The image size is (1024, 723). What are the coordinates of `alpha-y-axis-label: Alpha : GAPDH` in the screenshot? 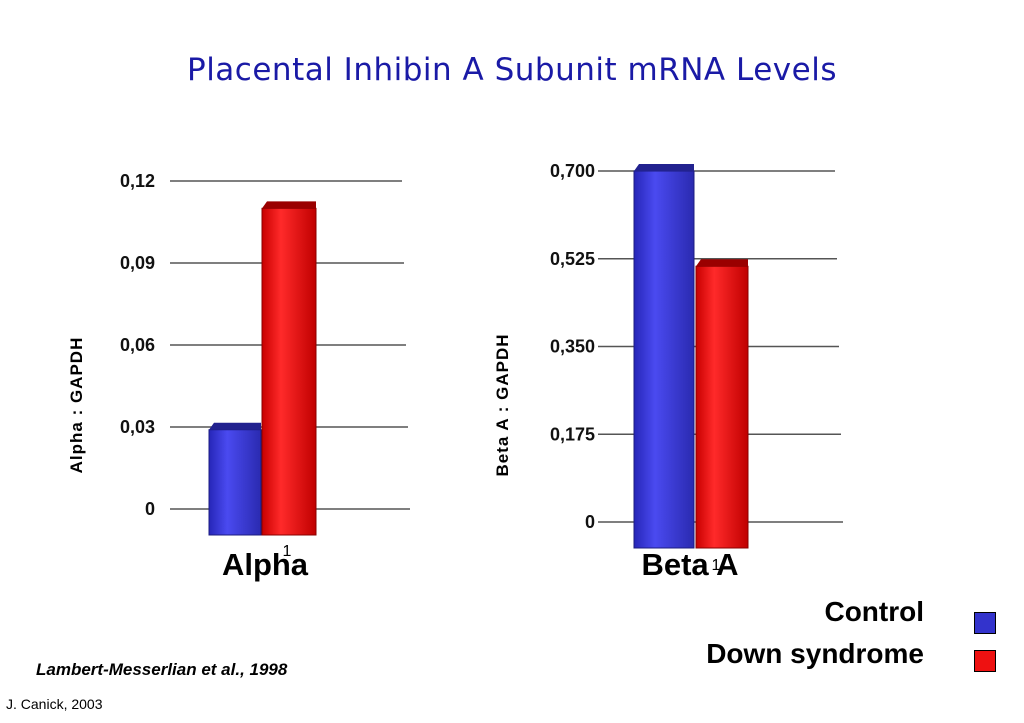 It's located at (76, 405).